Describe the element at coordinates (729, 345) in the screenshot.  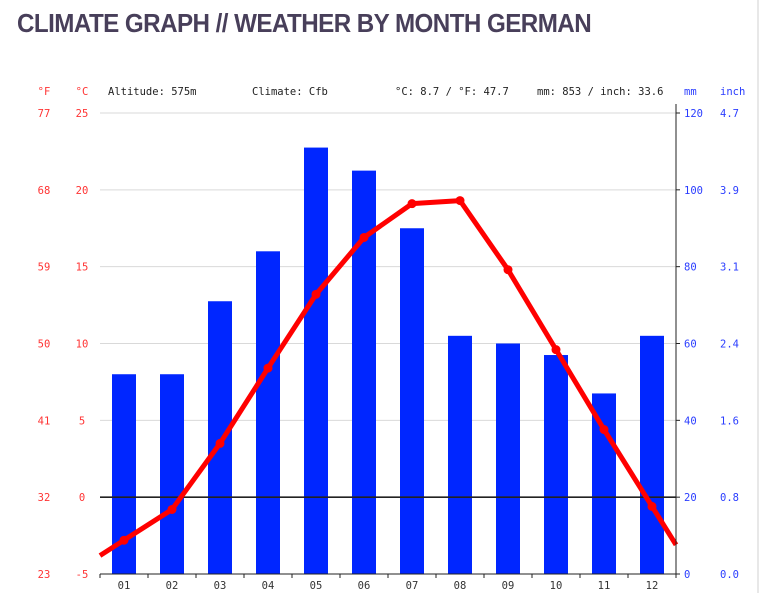
I see `inch-tick-label: 2.4` at that location.